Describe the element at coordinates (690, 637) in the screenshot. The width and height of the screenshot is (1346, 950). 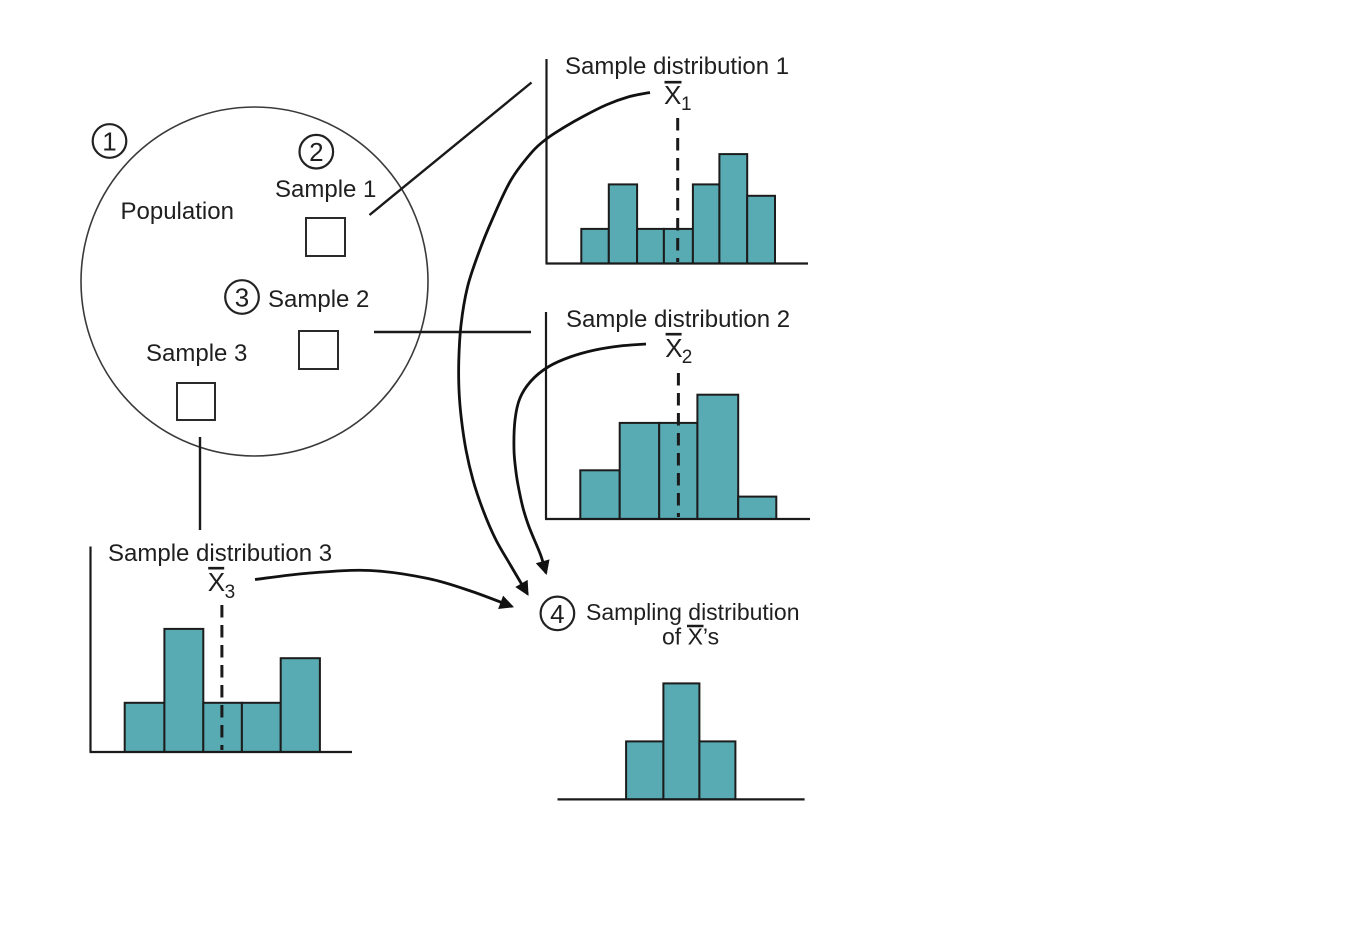
I see `svg-text: of X’s` at that location.